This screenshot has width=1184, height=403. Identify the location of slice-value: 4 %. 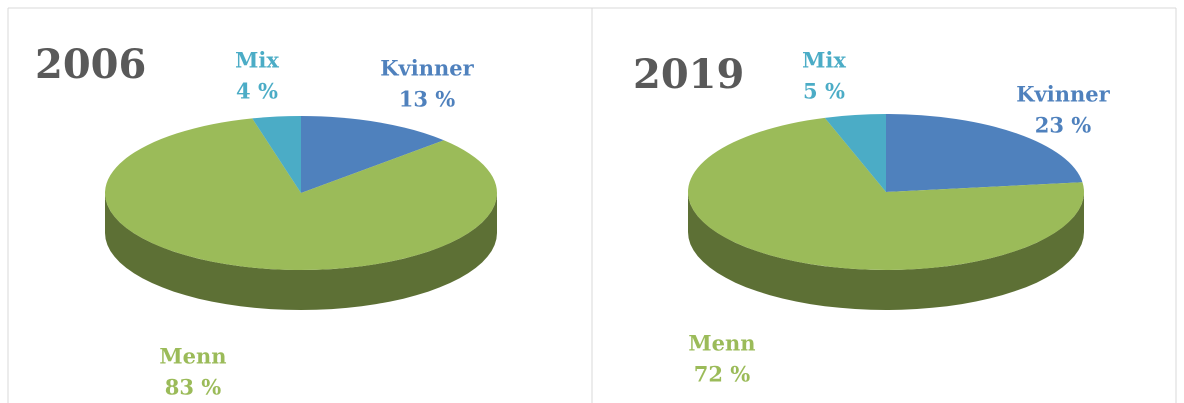
(257, 91).